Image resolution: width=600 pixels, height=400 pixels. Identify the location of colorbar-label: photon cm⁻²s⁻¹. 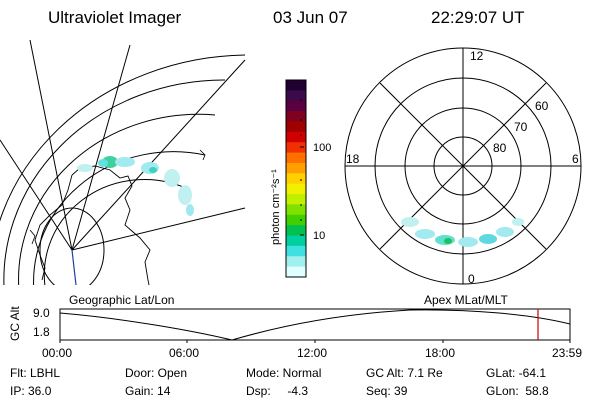
(276, 207).